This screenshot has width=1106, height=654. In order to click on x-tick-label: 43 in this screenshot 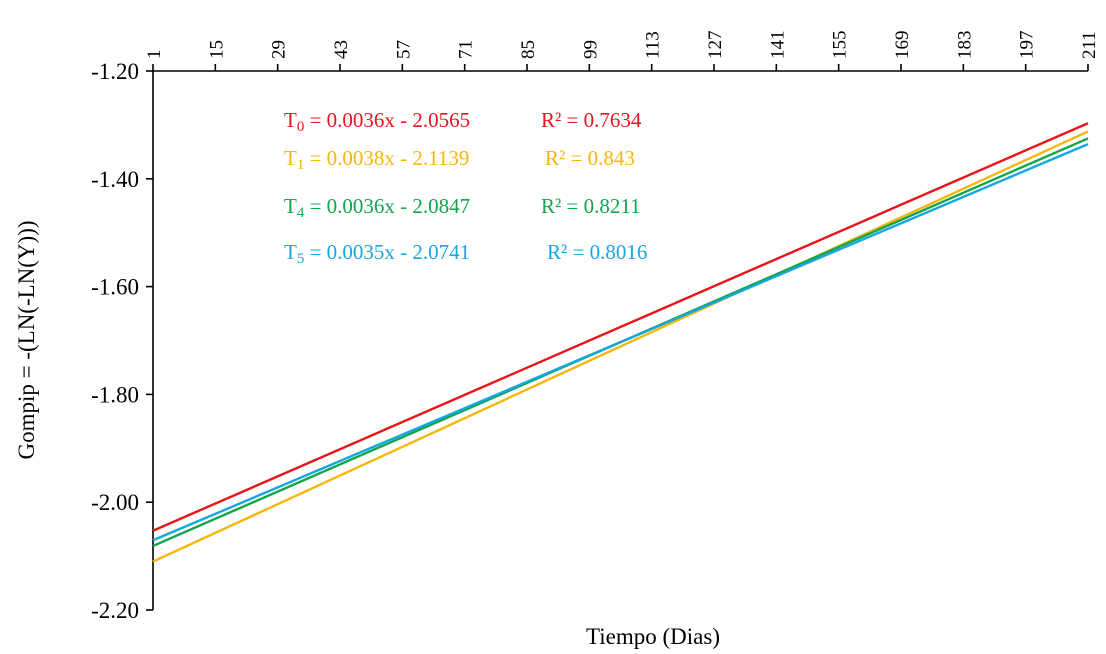, I will do `click(341, 49)`.